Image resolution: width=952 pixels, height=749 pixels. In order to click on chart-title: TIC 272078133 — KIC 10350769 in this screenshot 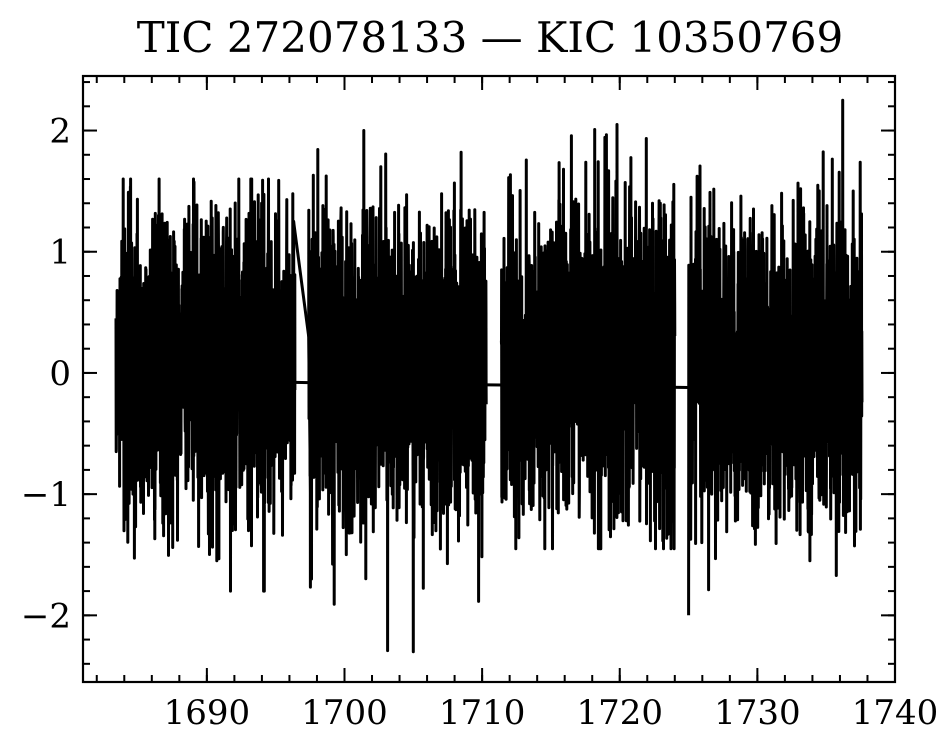, I will do `click(490, 37)`.